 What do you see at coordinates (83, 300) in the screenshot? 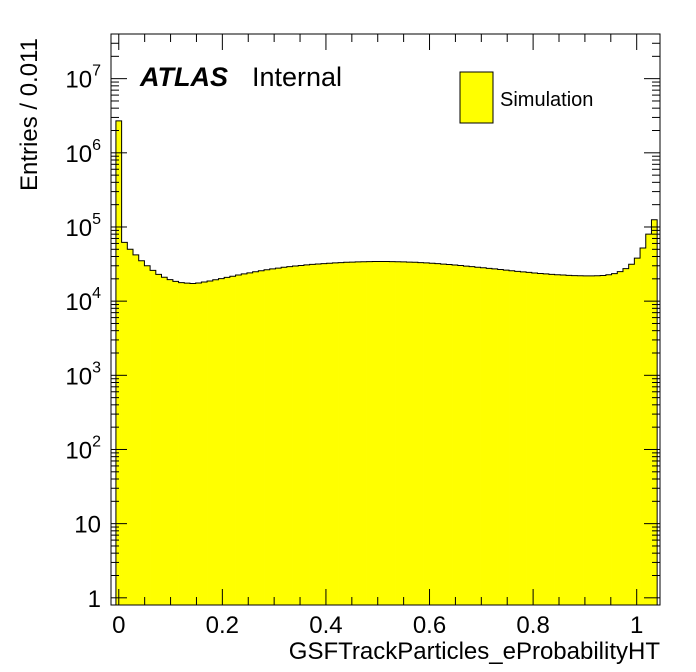
I see `y-tick-label: 10⁴` at bounding box center [83, 300].